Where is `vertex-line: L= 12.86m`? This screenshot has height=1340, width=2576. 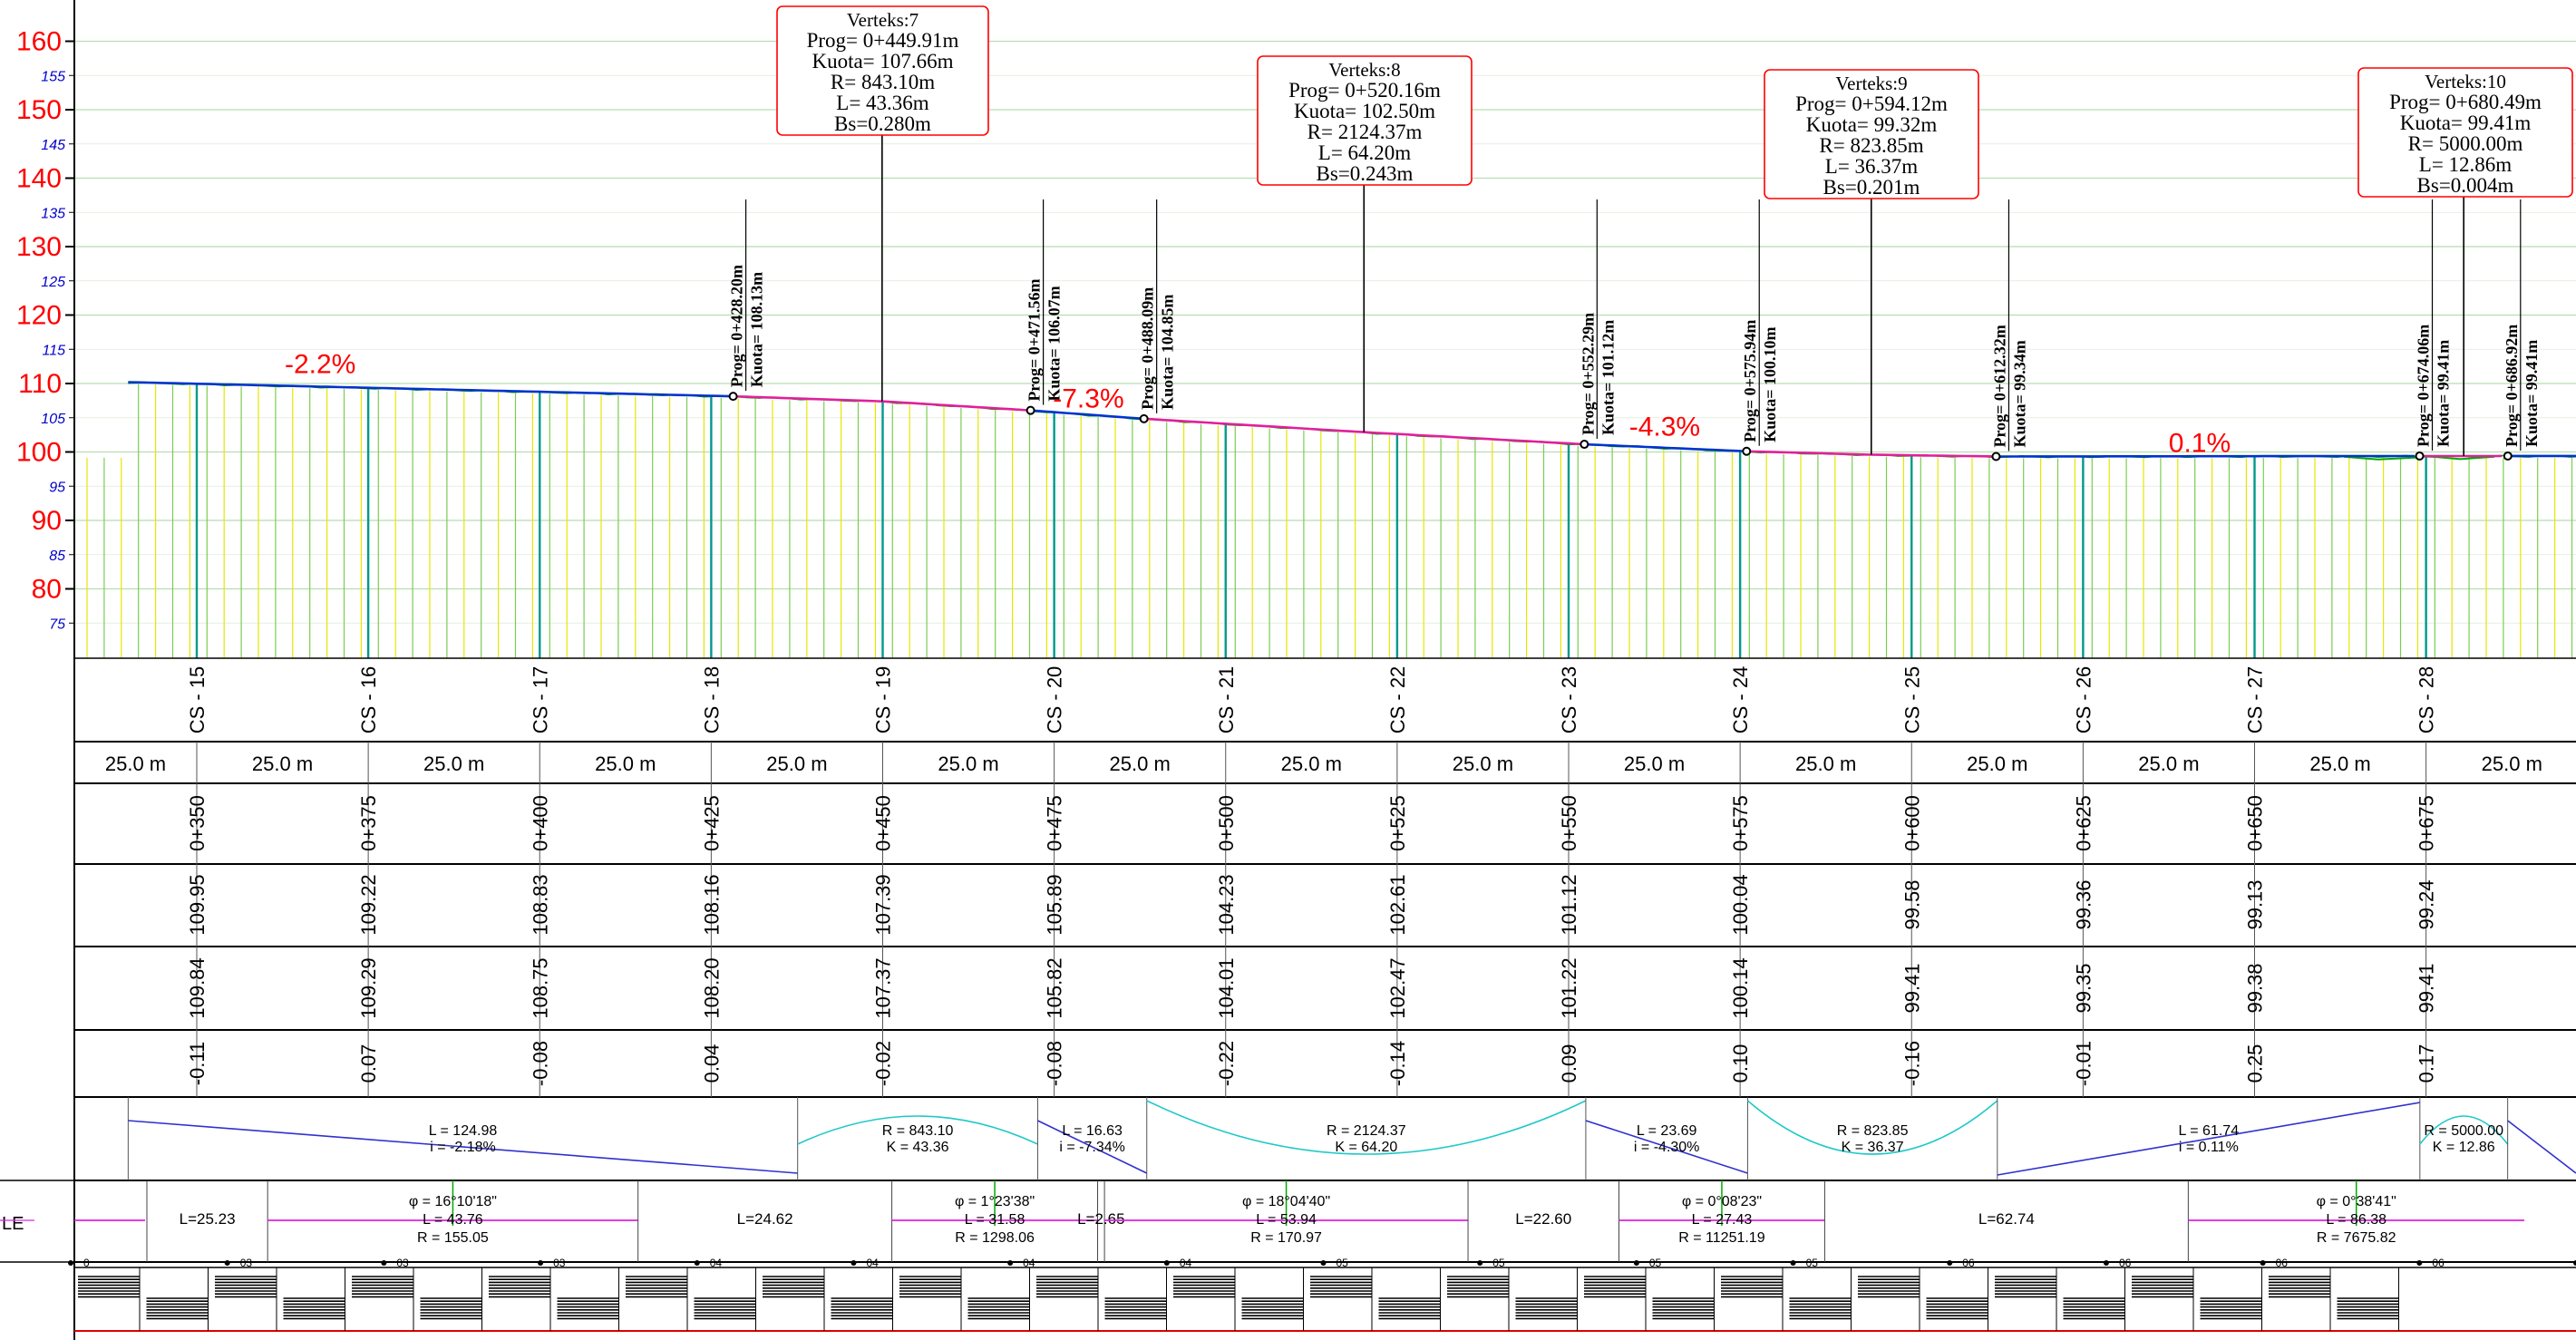
vertex-line: L= 12.86m is located at coordinates (2466, 164).